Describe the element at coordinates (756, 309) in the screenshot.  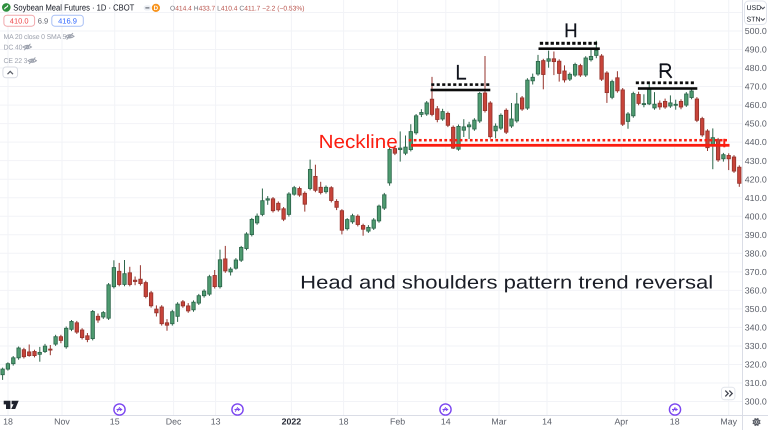
I see `svg-text: 350.0` at that location.